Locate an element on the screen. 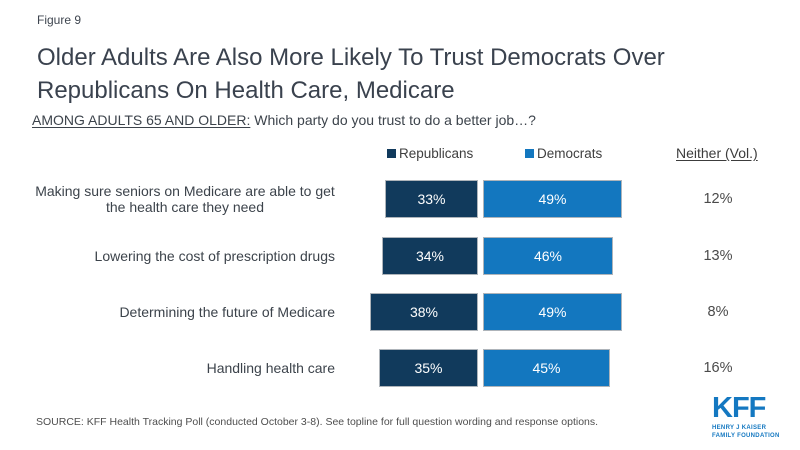 The image size is (800, 450). republicans-bar: 34% is located at coordinates (430, 256).